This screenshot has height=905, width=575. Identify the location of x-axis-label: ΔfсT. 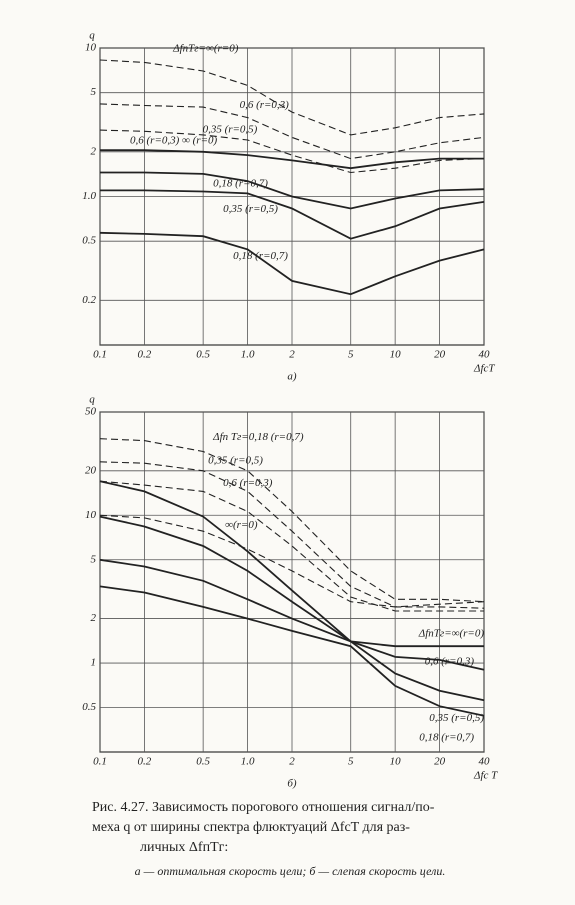
(484, 369).